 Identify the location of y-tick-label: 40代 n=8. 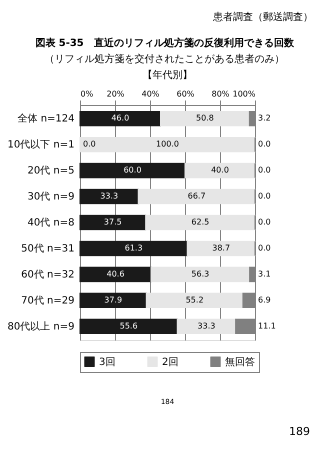
(51, 223).